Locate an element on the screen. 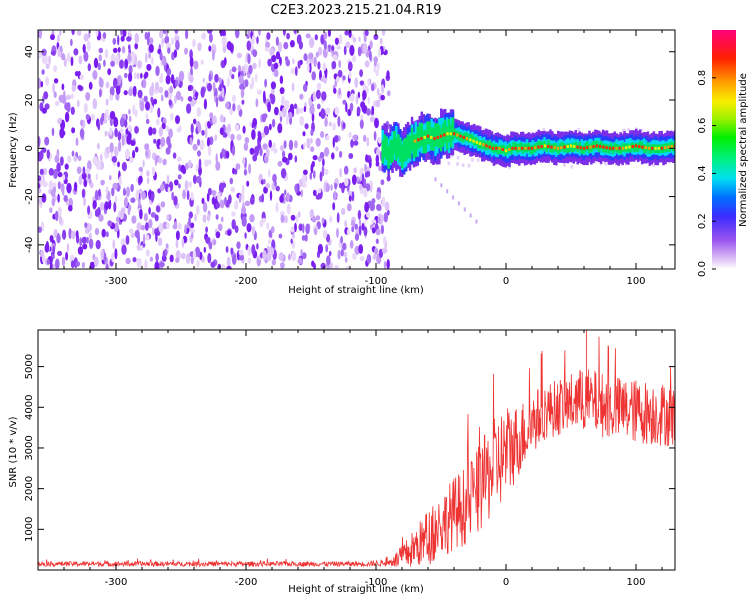 Image resolution: width=750 pixels, height=600 pixels. y-tick-label: 4000 is located at coordinates (29, 407).